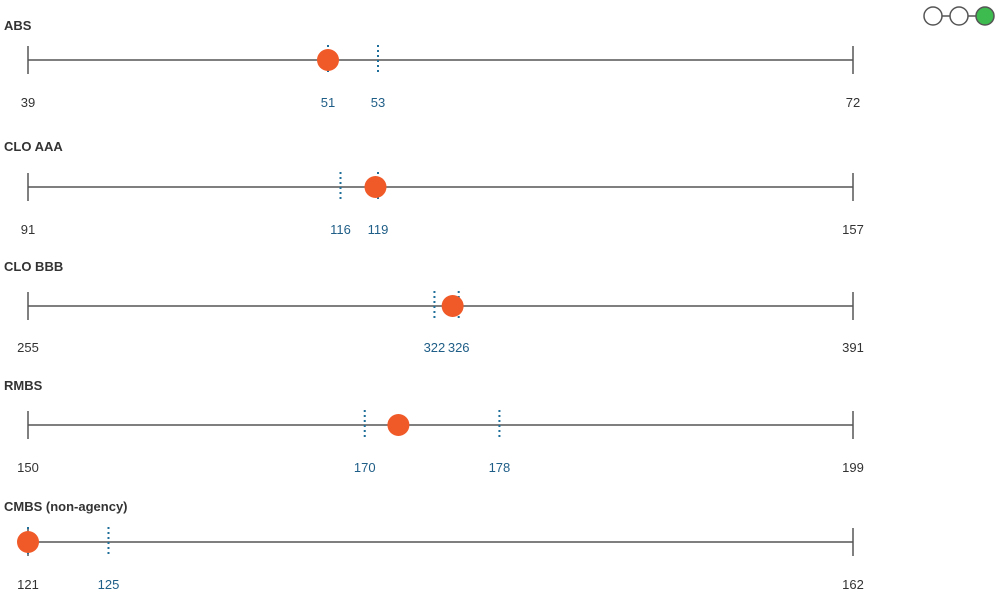 The width and height of the screenshot is (1000, 612). I want to click on min-label: 255, so click(28, 347).